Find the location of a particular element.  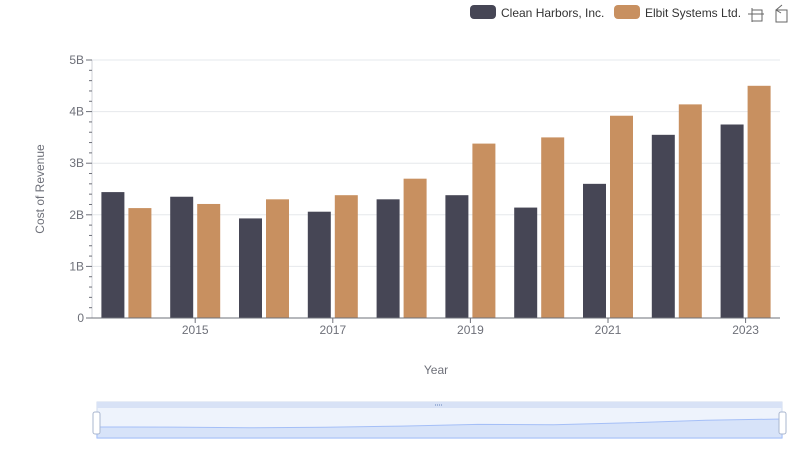

zoom-icon is located at coordinates (756, 15).